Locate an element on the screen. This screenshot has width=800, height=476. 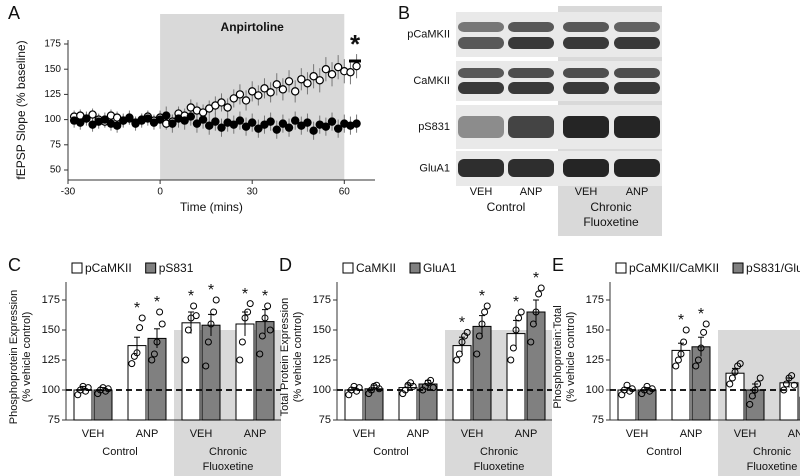
legend-label: pCaMKII is located at coordinates (108, 268).